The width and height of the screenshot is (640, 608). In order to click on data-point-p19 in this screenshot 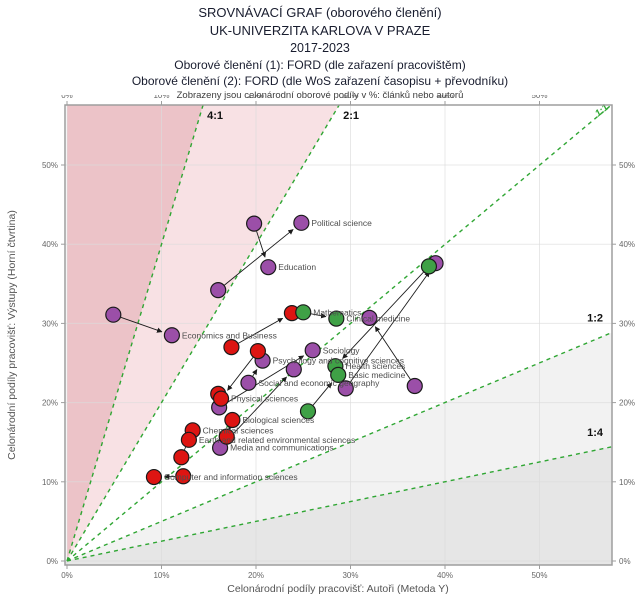, I will do `click(257, 351)`.